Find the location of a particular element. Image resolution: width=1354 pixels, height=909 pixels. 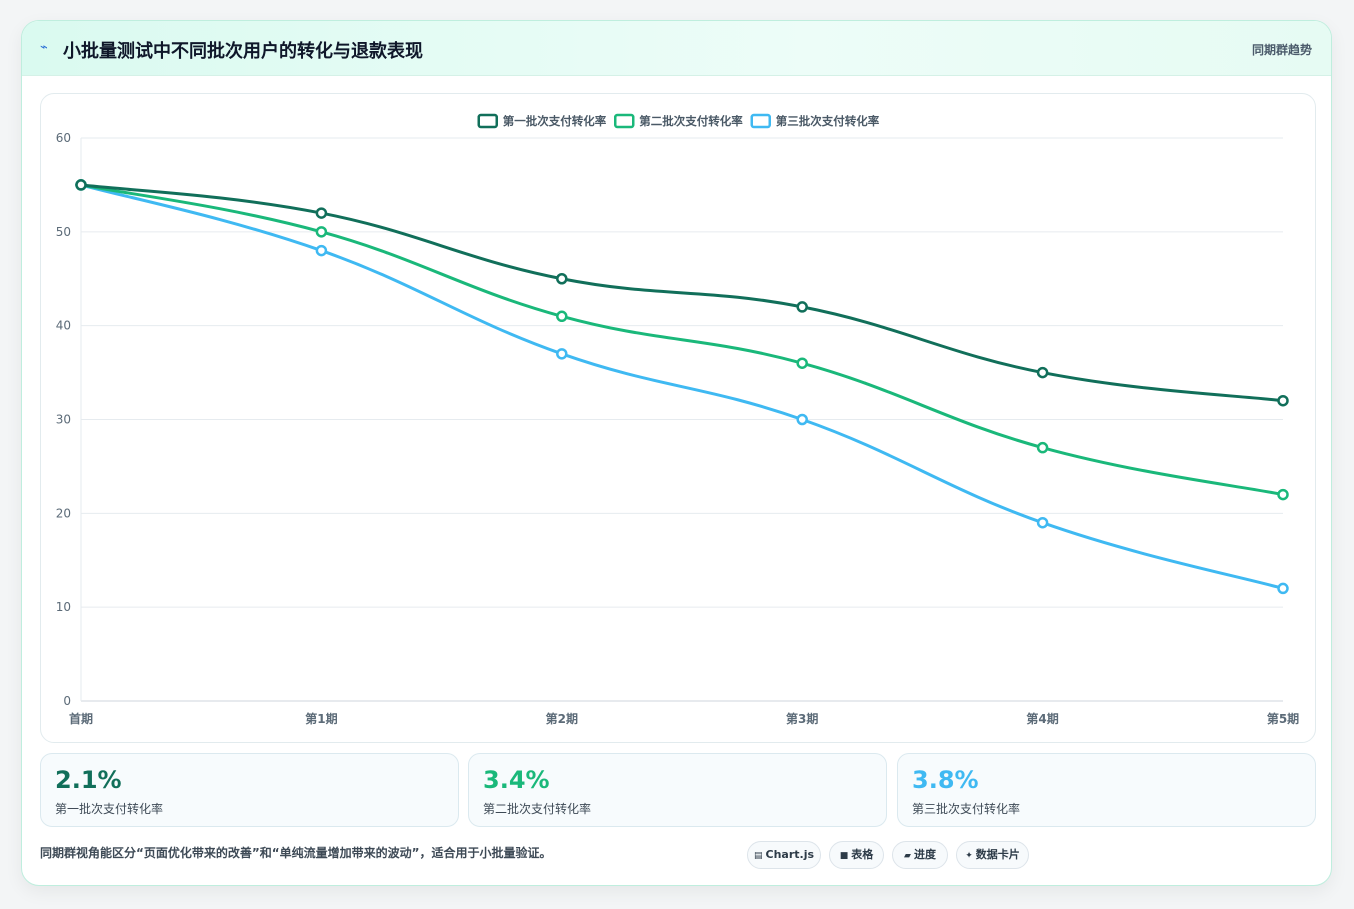

x-tick-label: 第5期 is located at coordinates (1283, 718).